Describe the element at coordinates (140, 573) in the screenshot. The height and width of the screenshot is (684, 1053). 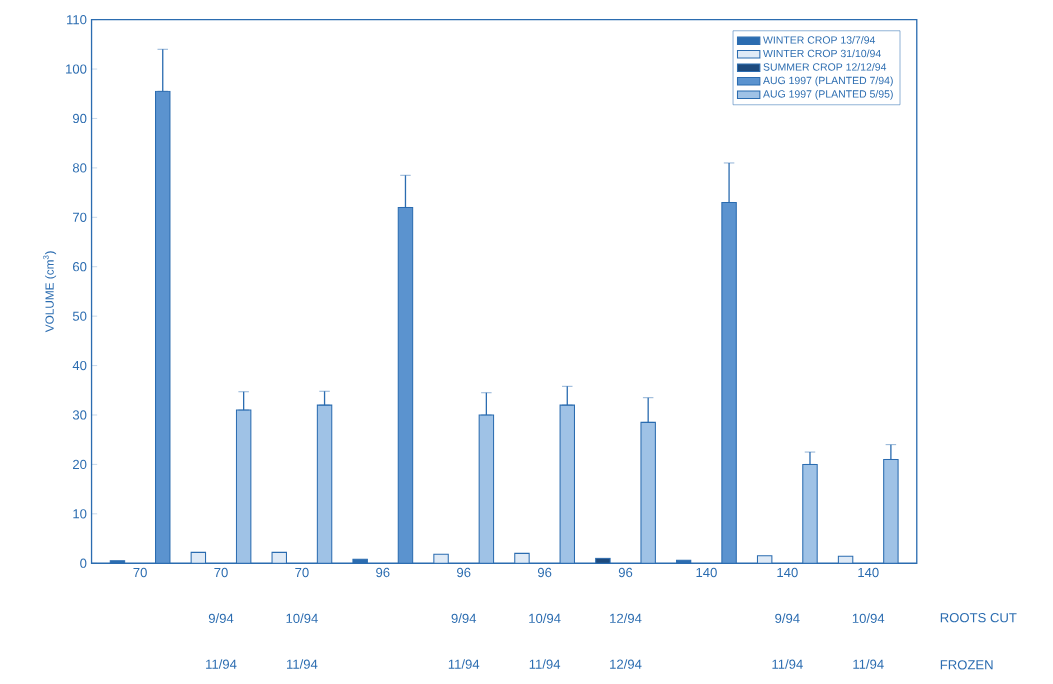
I see `x-tick-label: 70` at that location.